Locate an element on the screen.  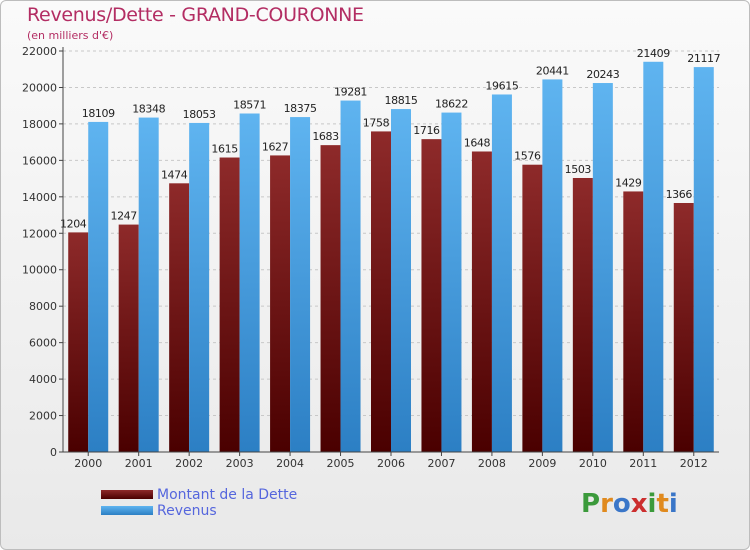
data-label-dette: 1429 is located at coordinates (628, 182).